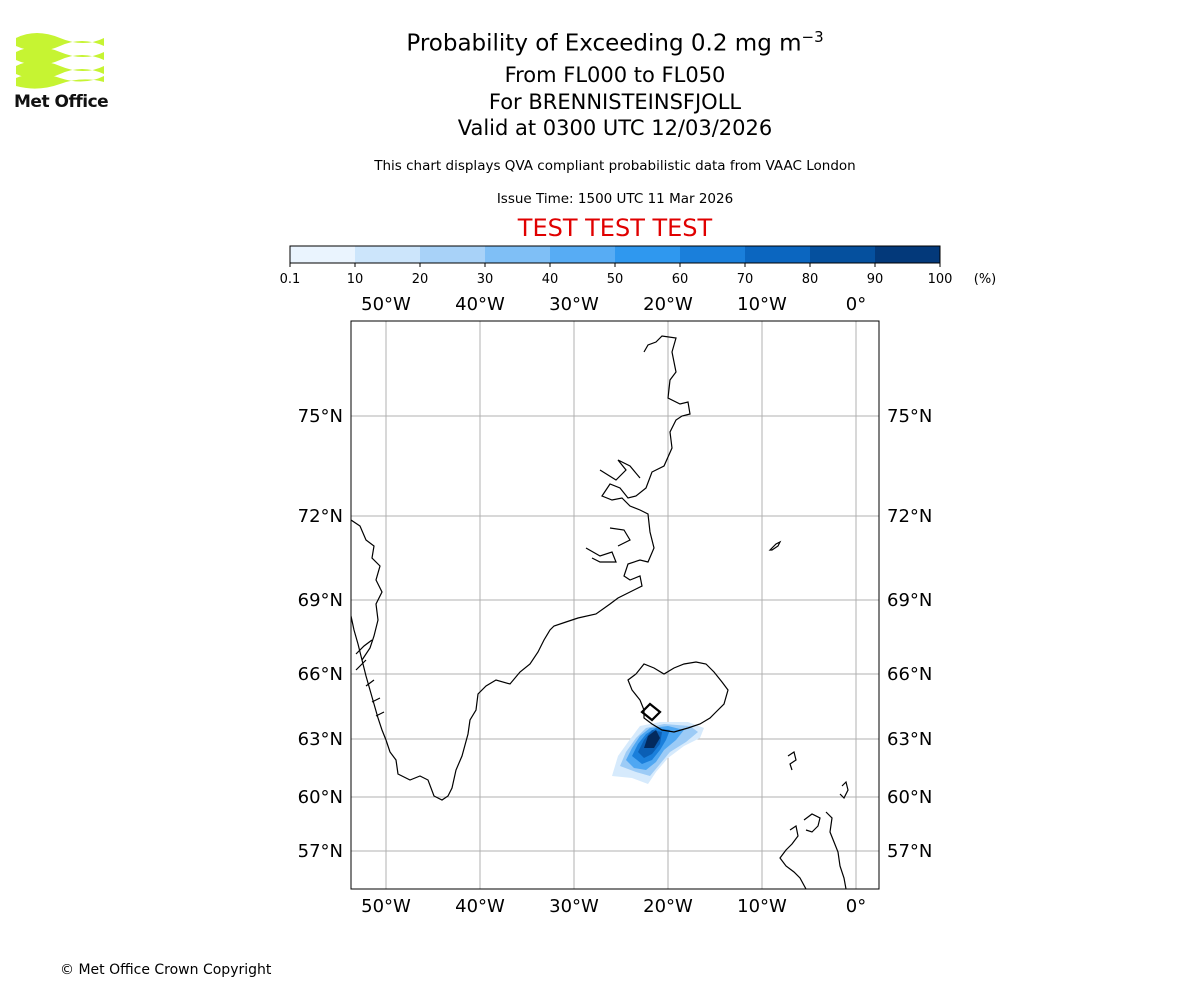 The image size is (1200, 1000). I want to click on iceland-coast, so click(678, 697).